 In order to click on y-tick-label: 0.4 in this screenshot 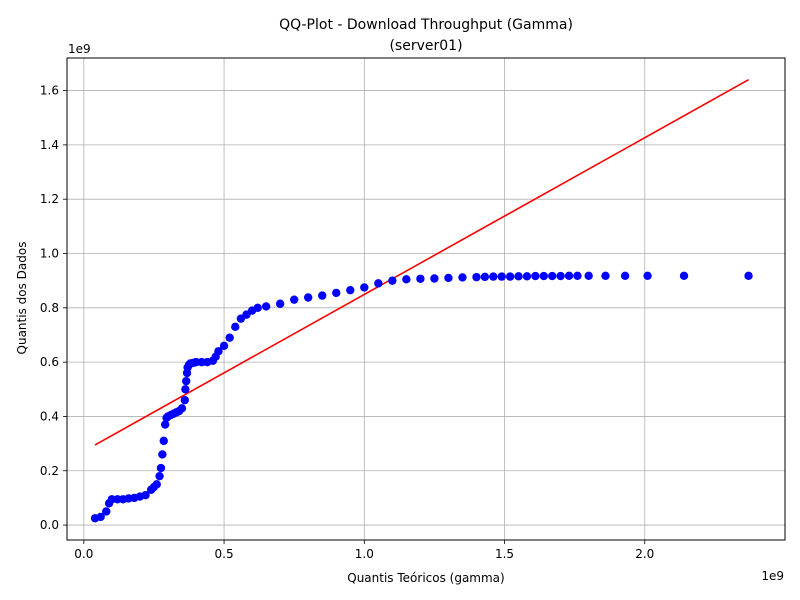, I will do `click(49, 416)`.